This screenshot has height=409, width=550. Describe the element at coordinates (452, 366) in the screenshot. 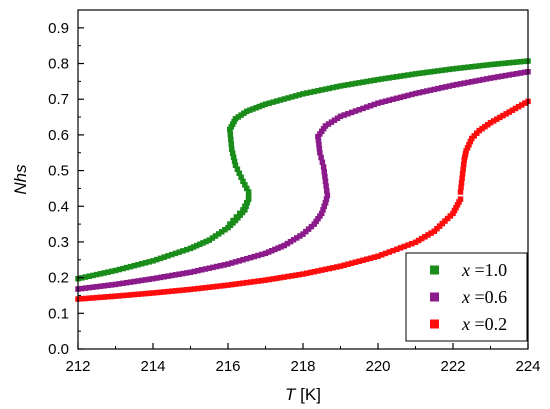

I see `x-tick-label: 222` at that location.